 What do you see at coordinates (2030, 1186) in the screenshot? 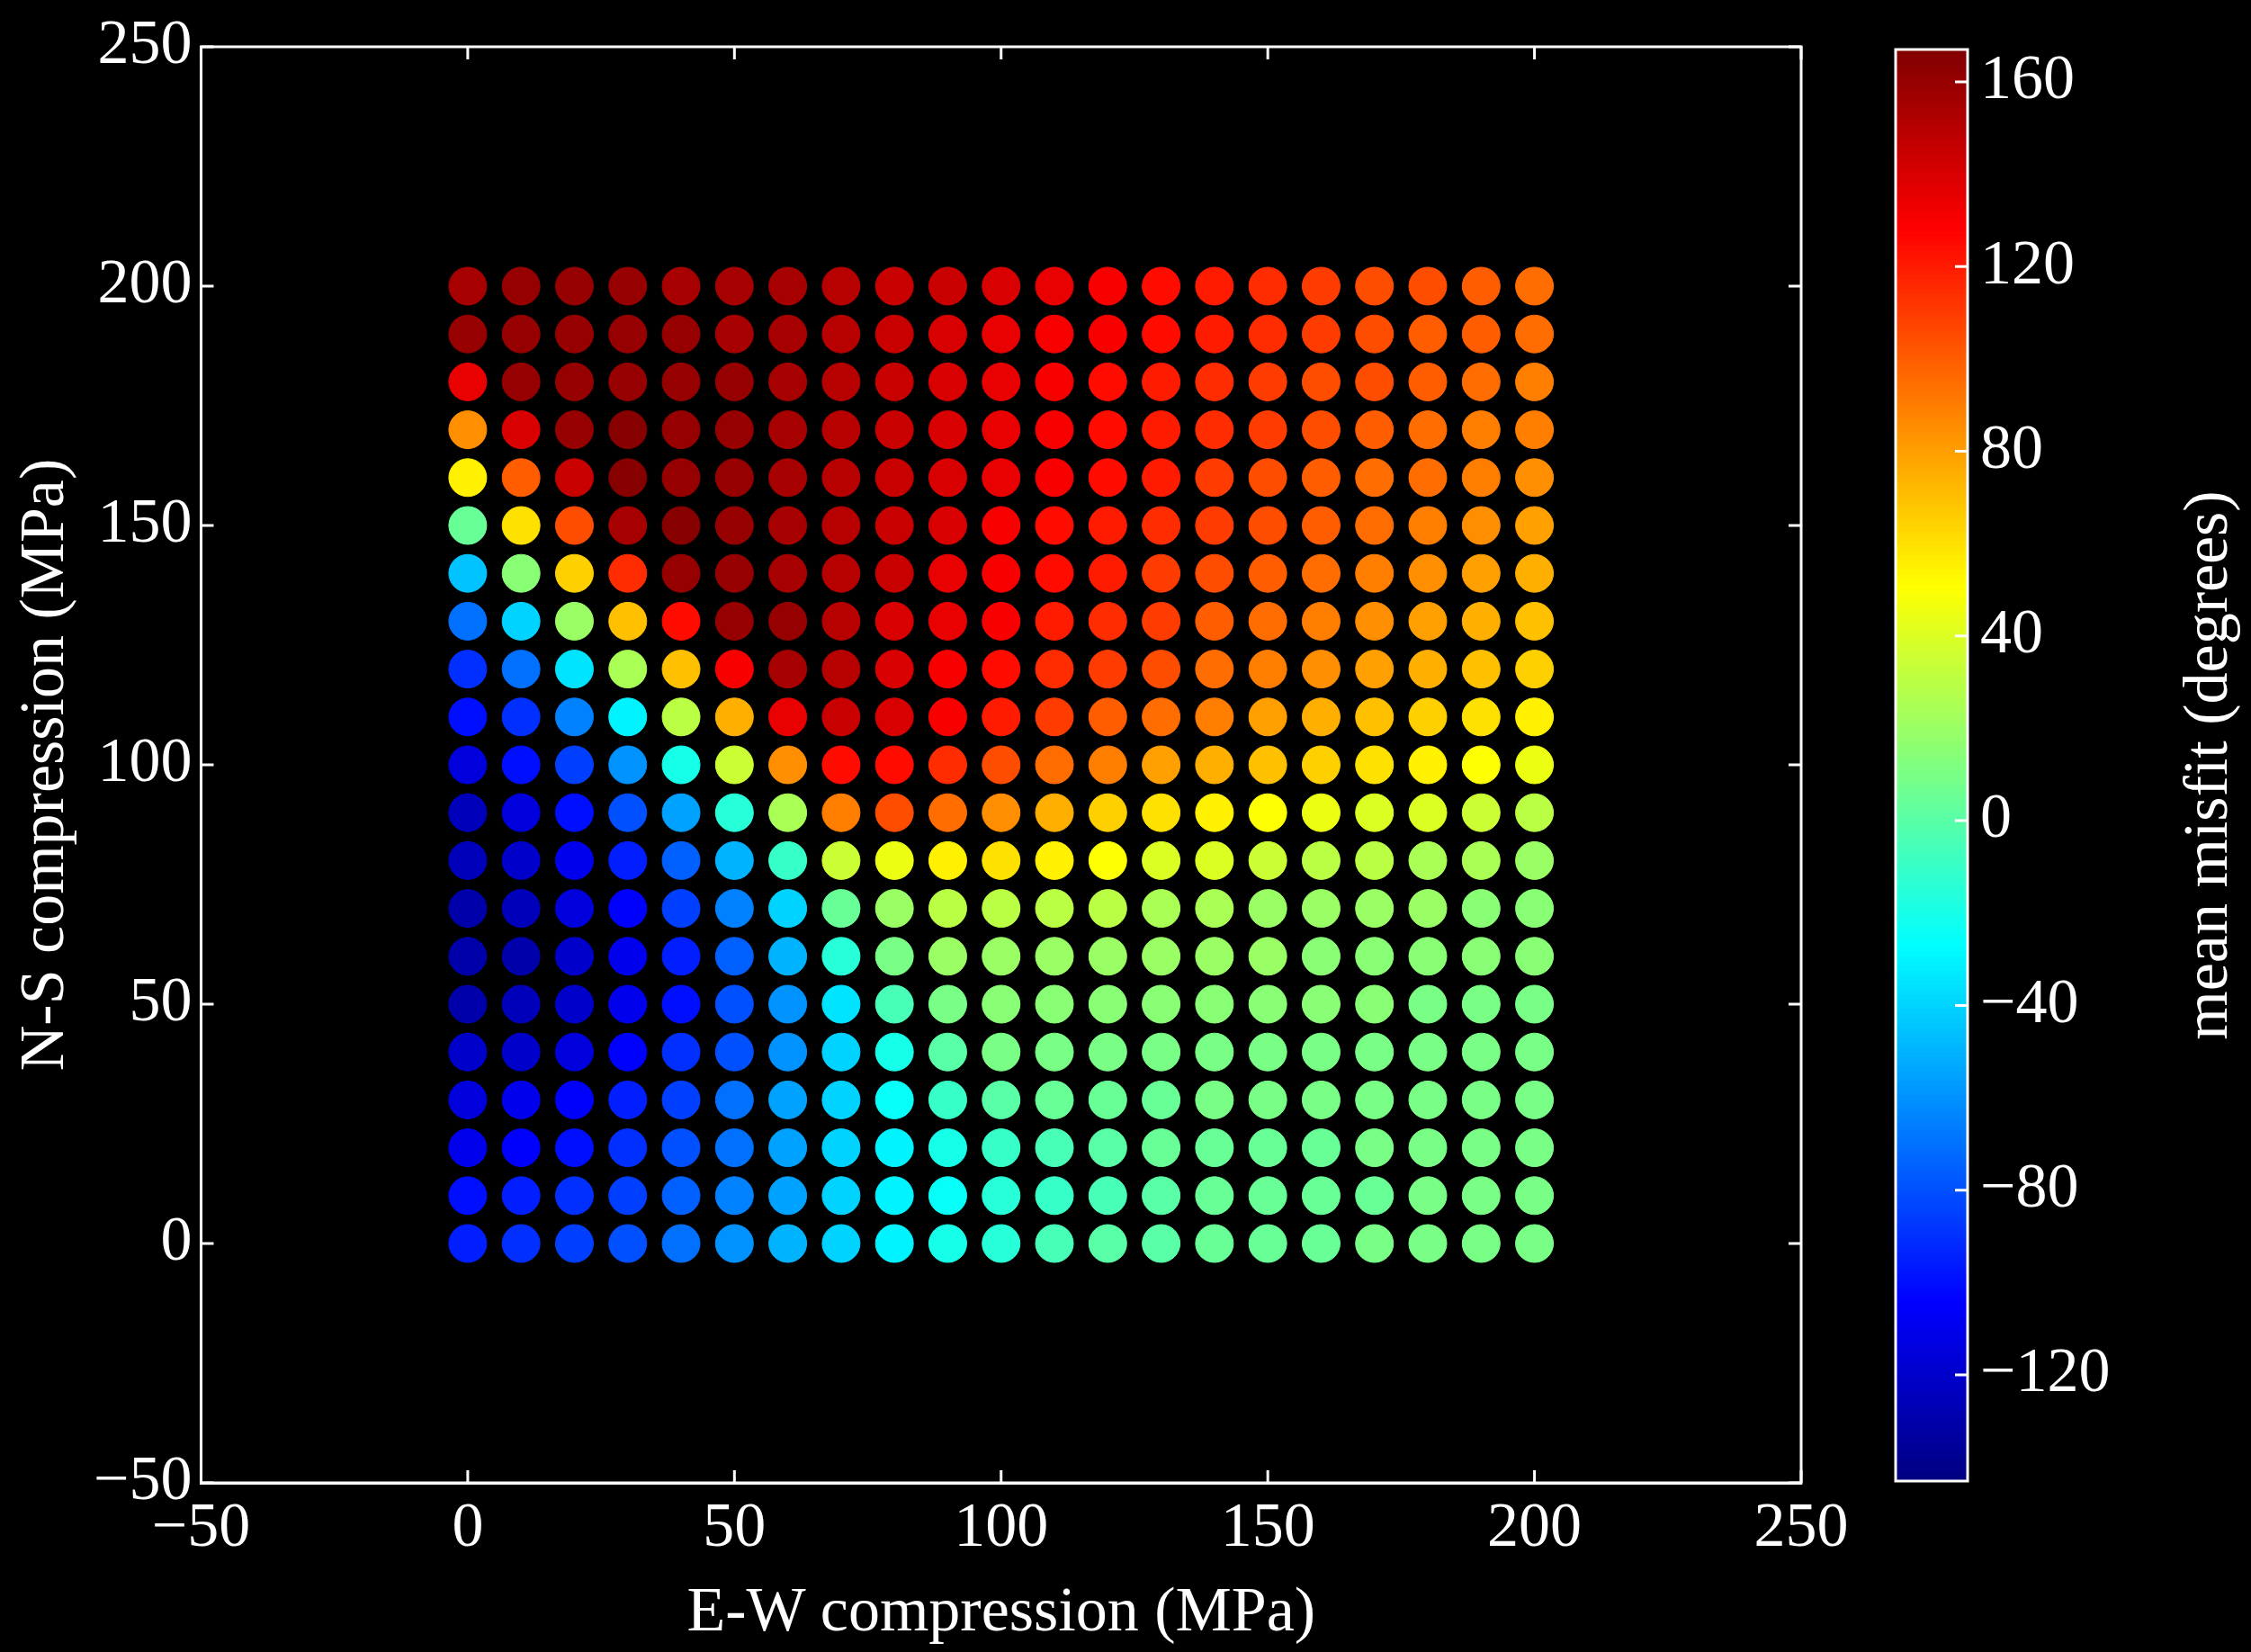
I see `color-bar-label: −80` at bounding box center [2030, 1186].